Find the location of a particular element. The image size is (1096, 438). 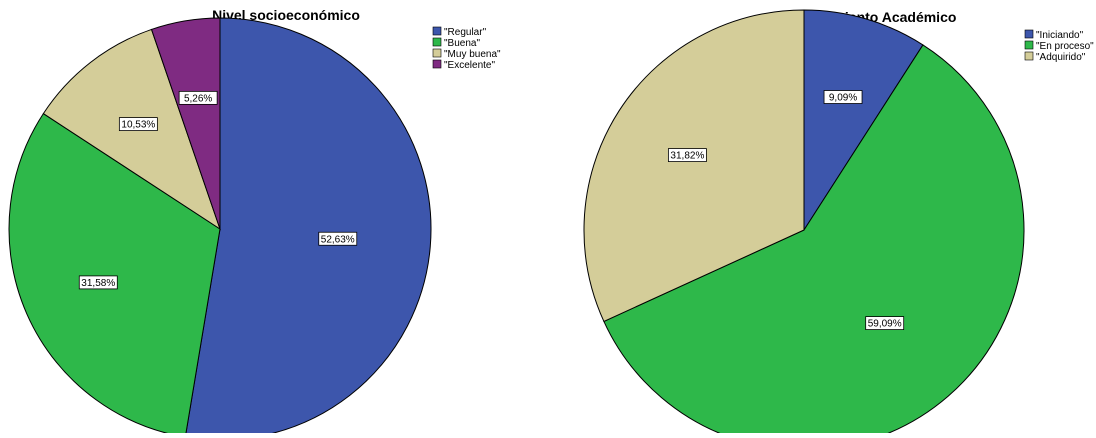

legend-label-2: "Adquirido" is located at coordinates (1061, 57).